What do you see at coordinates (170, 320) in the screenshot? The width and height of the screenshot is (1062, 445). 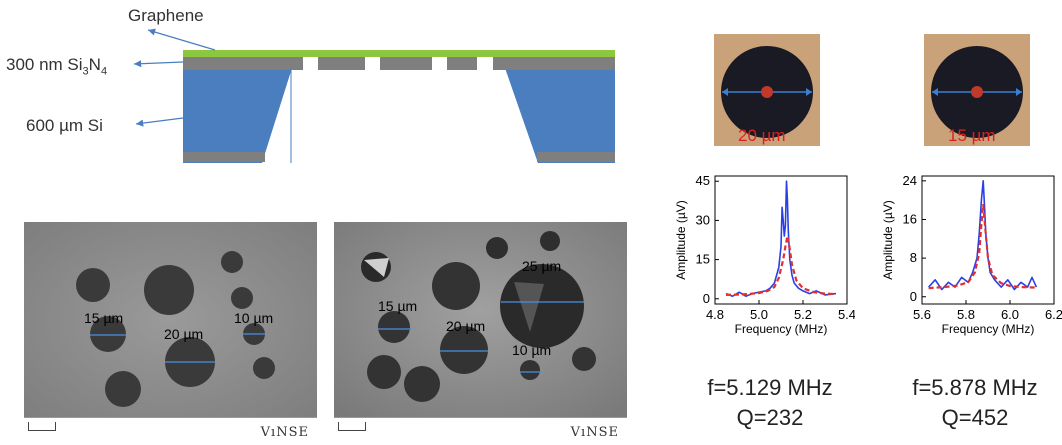 I see `sem-left-holes` at bounding box center [170, 320].